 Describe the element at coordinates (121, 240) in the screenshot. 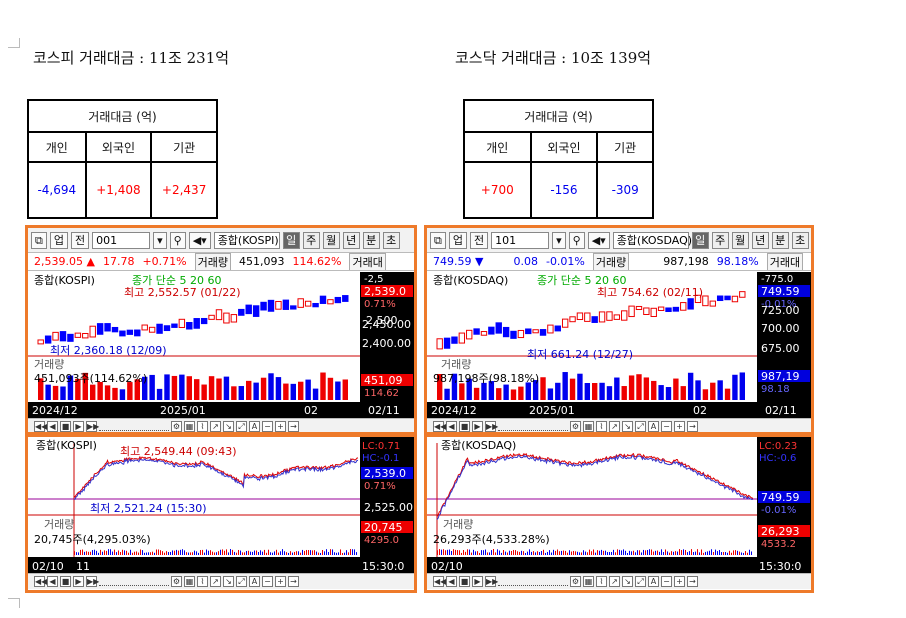

I see `code-input: 001` at that location.